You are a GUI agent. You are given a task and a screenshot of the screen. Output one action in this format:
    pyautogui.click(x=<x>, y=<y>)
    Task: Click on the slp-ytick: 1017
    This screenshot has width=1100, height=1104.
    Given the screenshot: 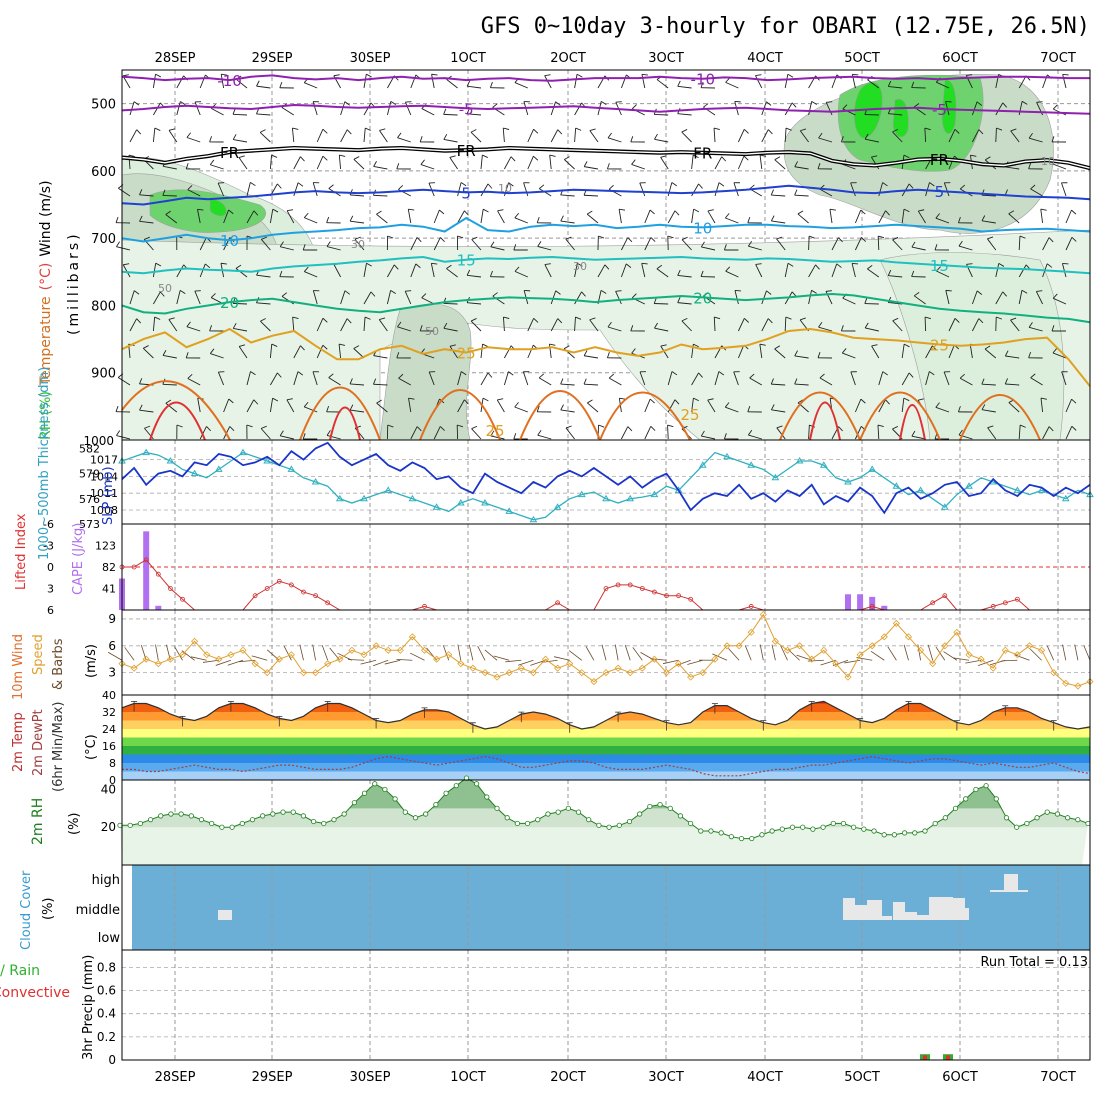 What is the action you would take?
    pyautogui.click(x=104, y=460)
    